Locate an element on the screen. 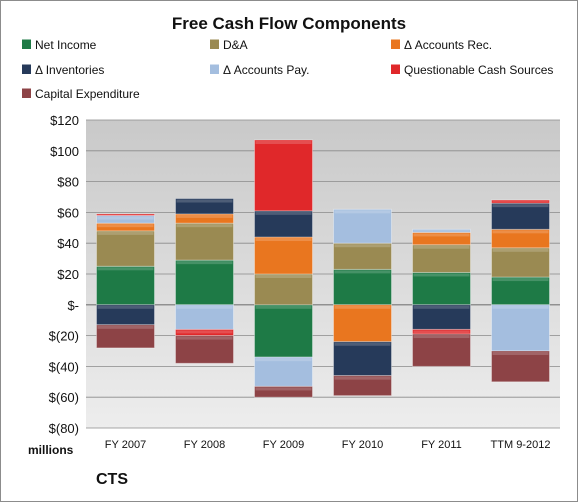 The image size is (578, 502). legend-da: D&A is located at coordinates (229, 45).